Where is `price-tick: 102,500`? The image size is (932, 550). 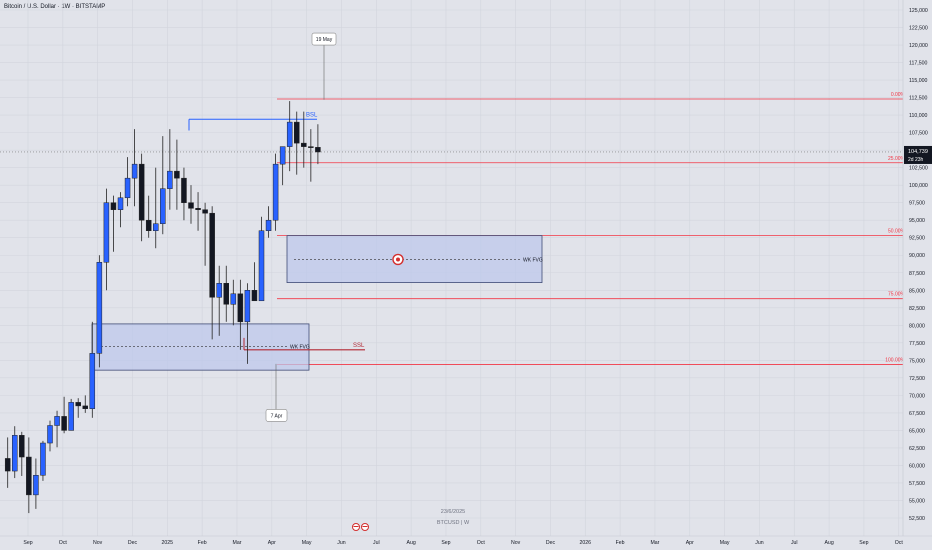
price-tick: 102,500 is located at coordinates (918, 169).